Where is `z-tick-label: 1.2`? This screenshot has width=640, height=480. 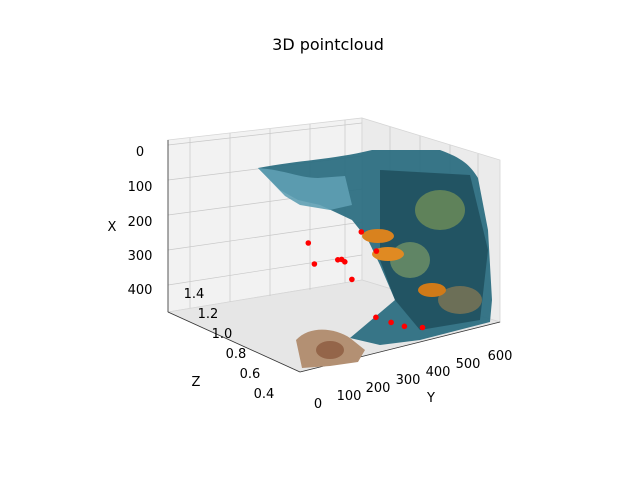
z-tick-label: 1.2 is located at coordinates (208, 314).